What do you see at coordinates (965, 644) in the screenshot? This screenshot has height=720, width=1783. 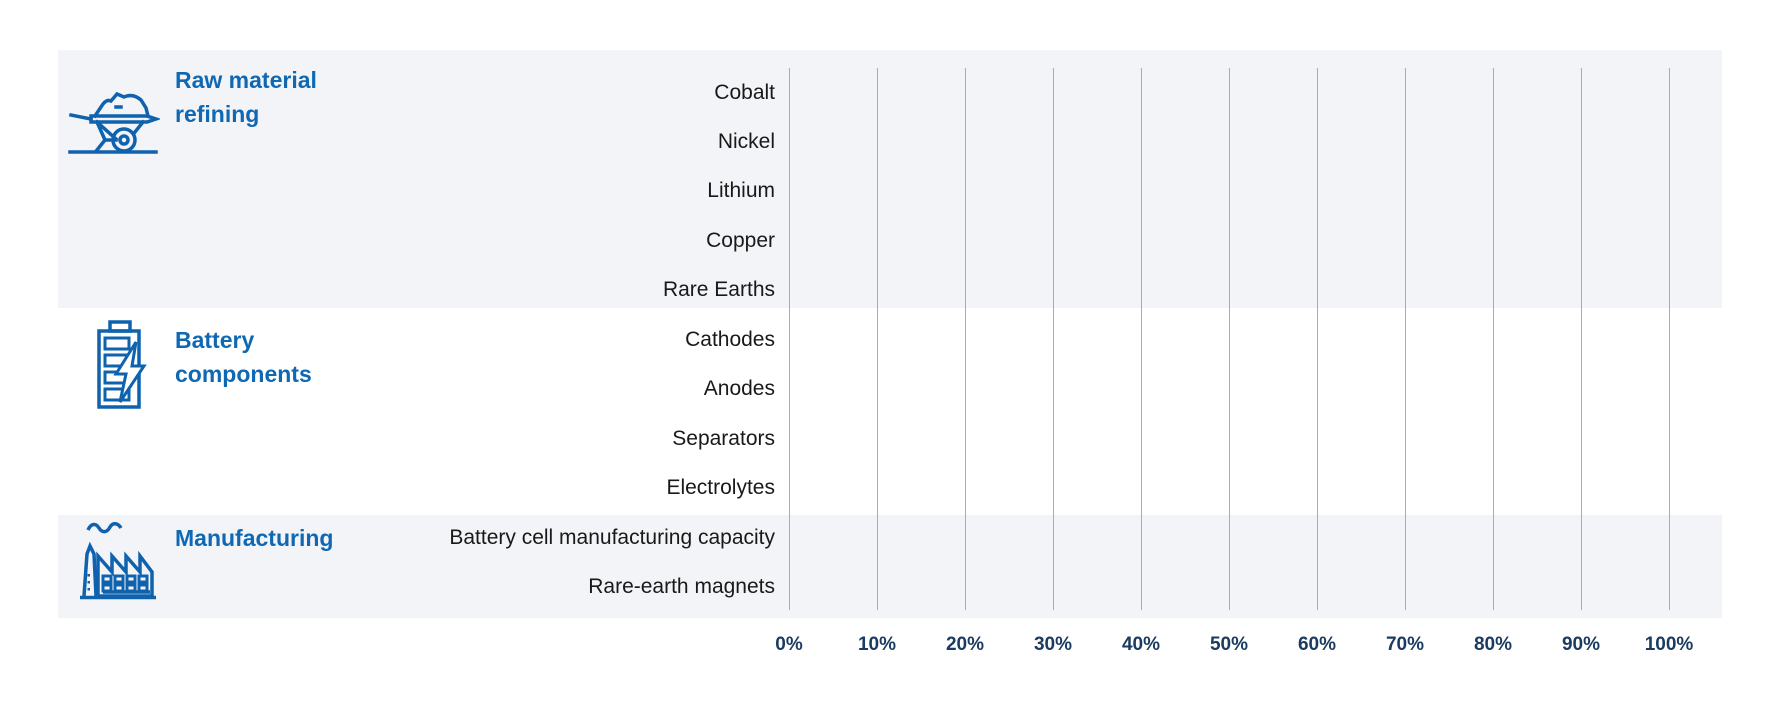 I see `x-axis-tick-label: 20%` at bounding box center [965, 644].